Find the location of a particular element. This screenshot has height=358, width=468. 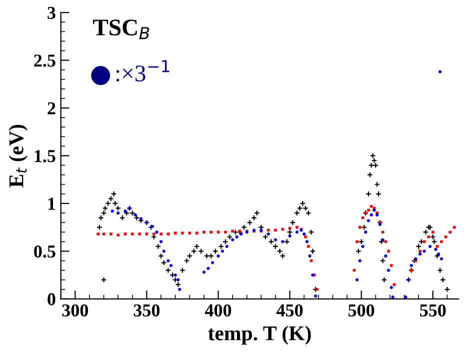

y-tick-label: 1.5 is located at coordinates (45, 156).